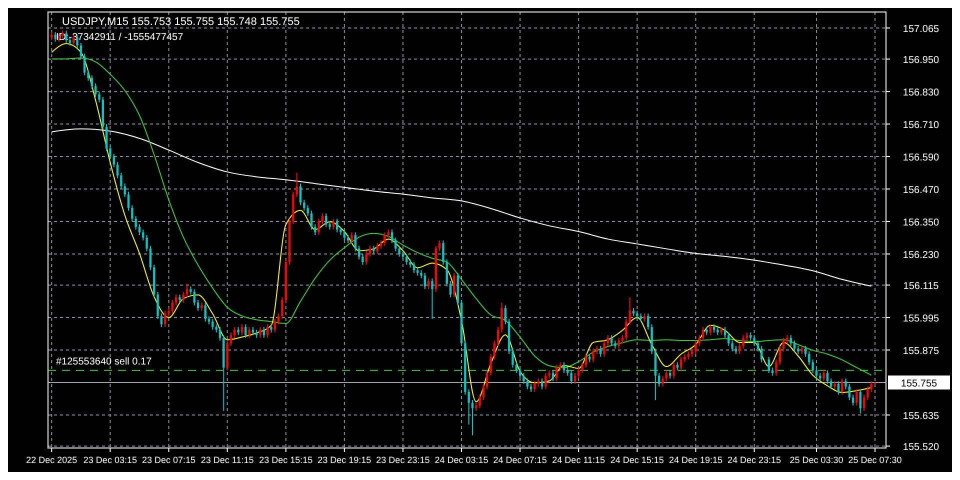  What do you see at coordinates (921, 158) in the screenshot?
I see `y-tick-label: 156.590` at bounding box center [921, 158].